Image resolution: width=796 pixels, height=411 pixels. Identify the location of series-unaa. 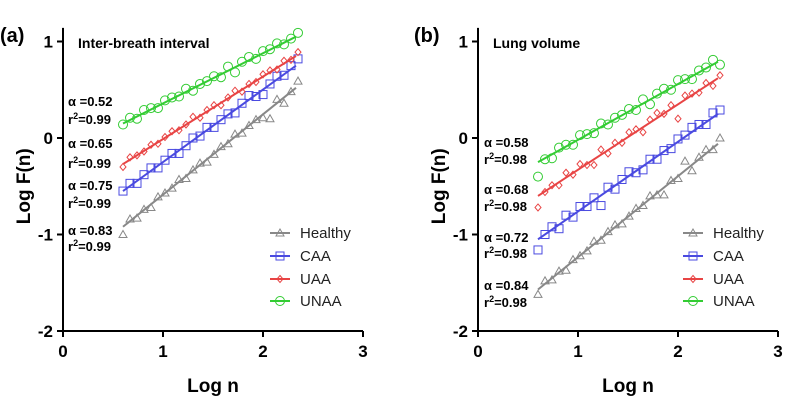
(629, 118).